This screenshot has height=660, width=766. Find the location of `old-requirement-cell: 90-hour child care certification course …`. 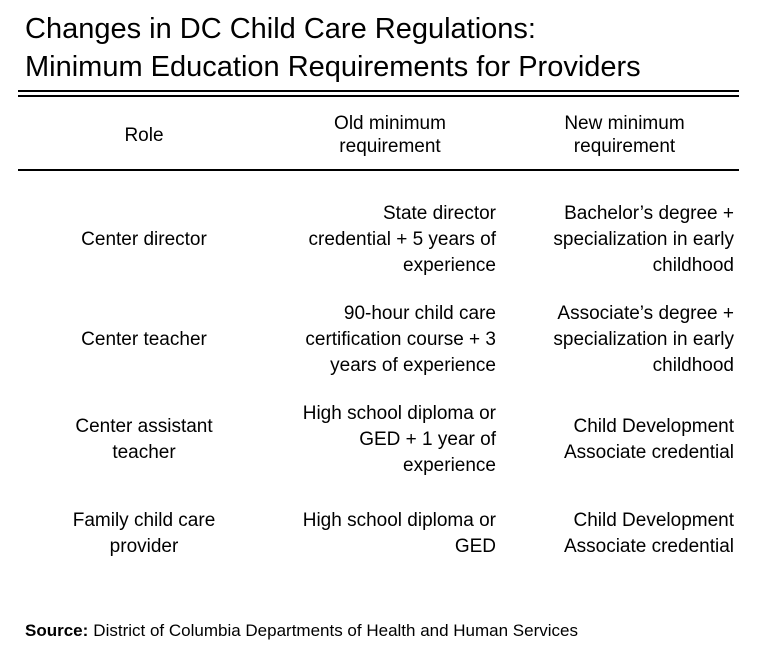

old-requirement-cell: 90-hour child care certification course … is located at coordinates (400, 339).